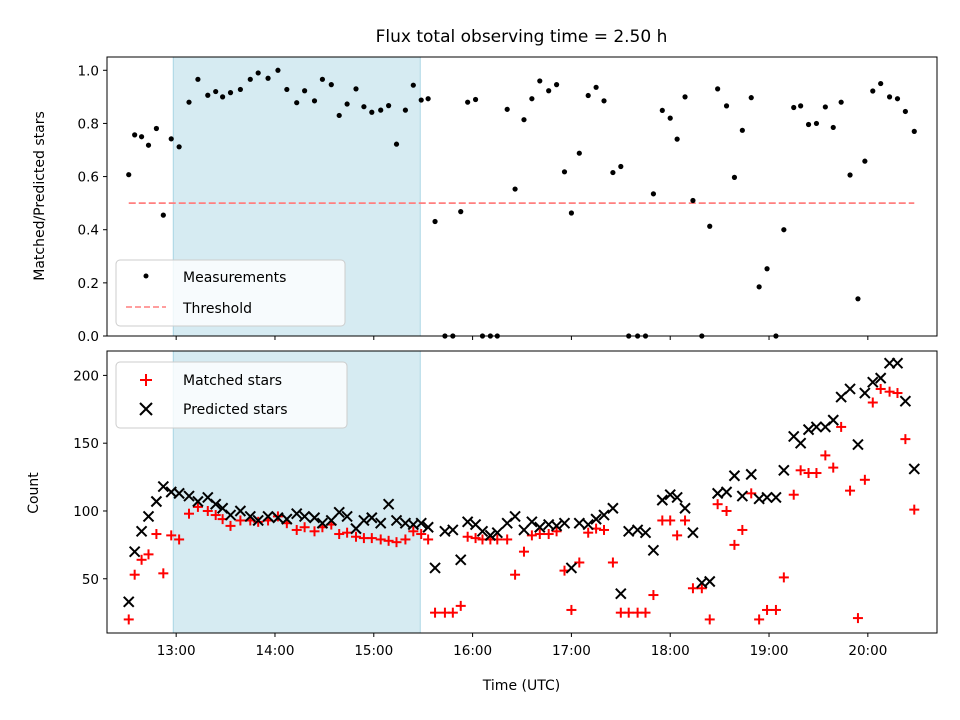 This screenshot has height=720, width=960. Describe the element at coordinates (232, 381) in the screenshot. I see `legend-matched-label: Matched stars` at that location.